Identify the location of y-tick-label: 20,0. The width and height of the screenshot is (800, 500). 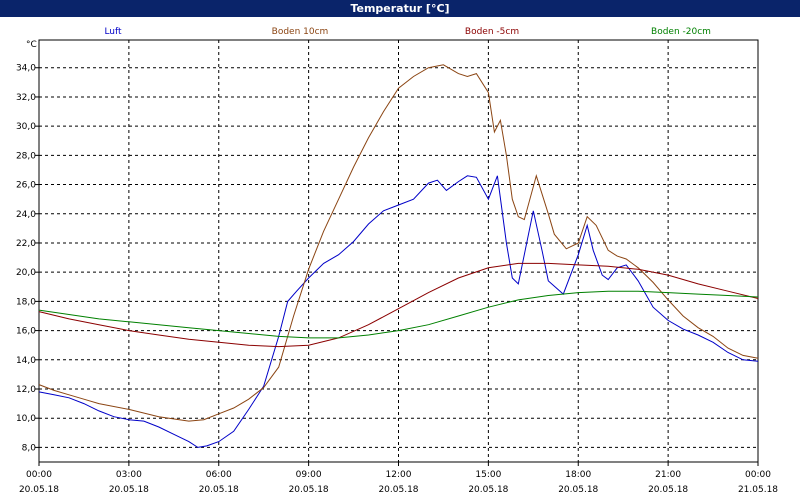
(26, 273).